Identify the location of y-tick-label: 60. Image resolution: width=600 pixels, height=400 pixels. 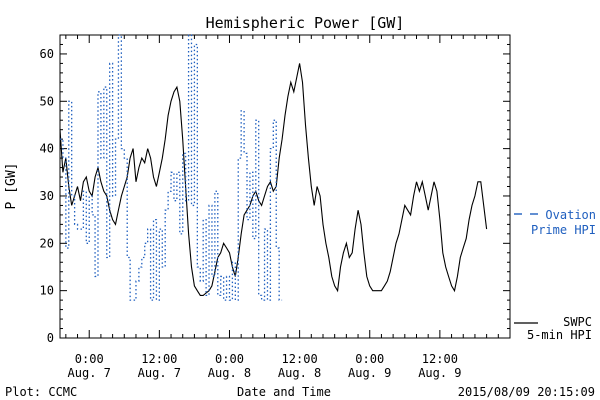
(47, 54).